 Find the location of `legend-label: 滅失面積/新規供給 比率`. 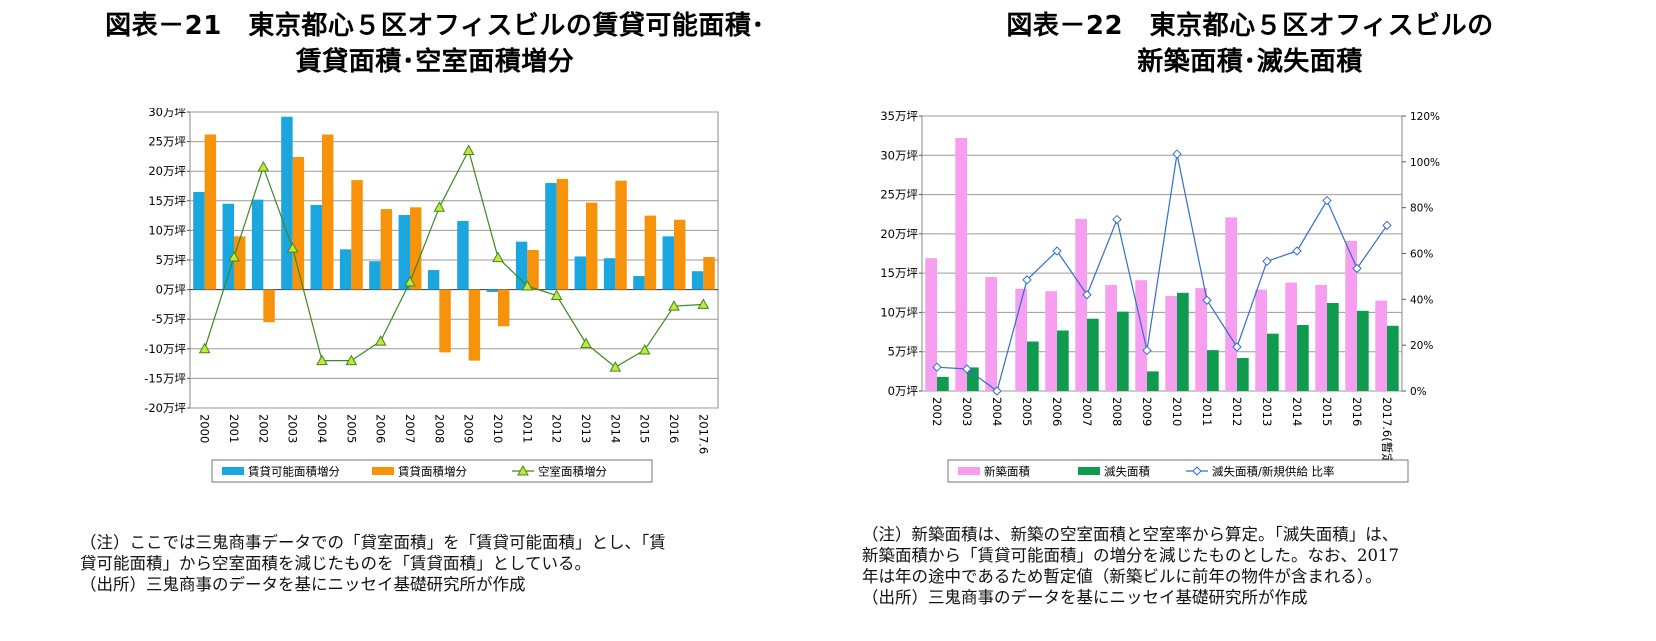

legend-label: 滅失面積/新規供給 比率 is located at coordinates (1273, 472).